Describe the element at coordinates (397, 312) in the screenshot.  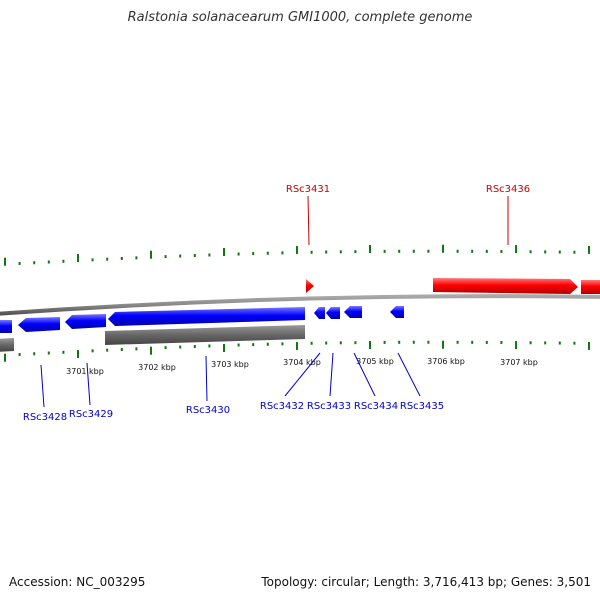
I see `gene-arrow-rsc3435` at that location.